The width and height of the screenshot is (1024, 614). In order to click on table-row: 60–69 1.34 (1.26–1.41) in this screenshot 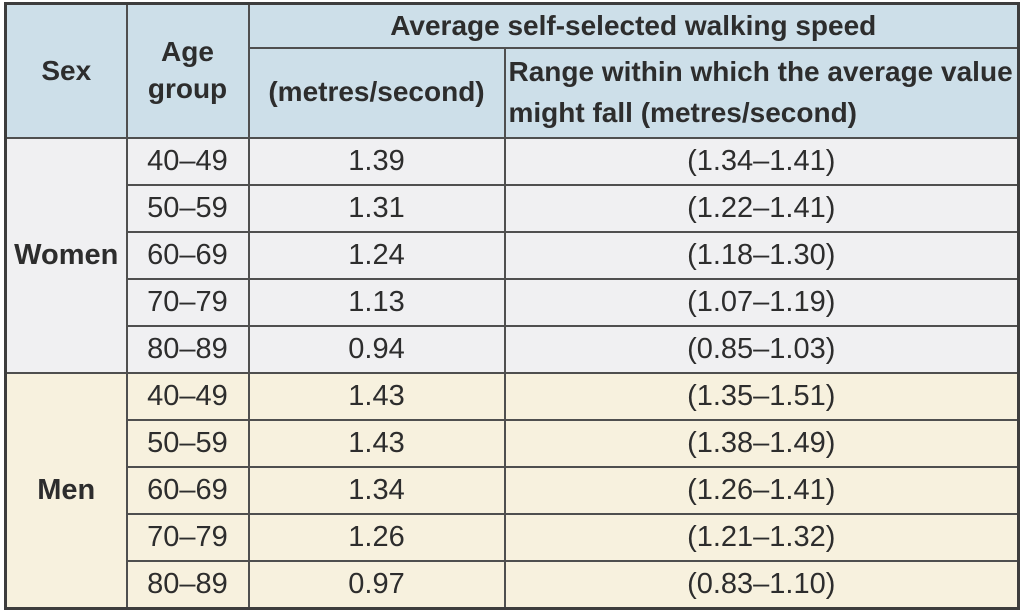, I will do `click(513, 491)`.